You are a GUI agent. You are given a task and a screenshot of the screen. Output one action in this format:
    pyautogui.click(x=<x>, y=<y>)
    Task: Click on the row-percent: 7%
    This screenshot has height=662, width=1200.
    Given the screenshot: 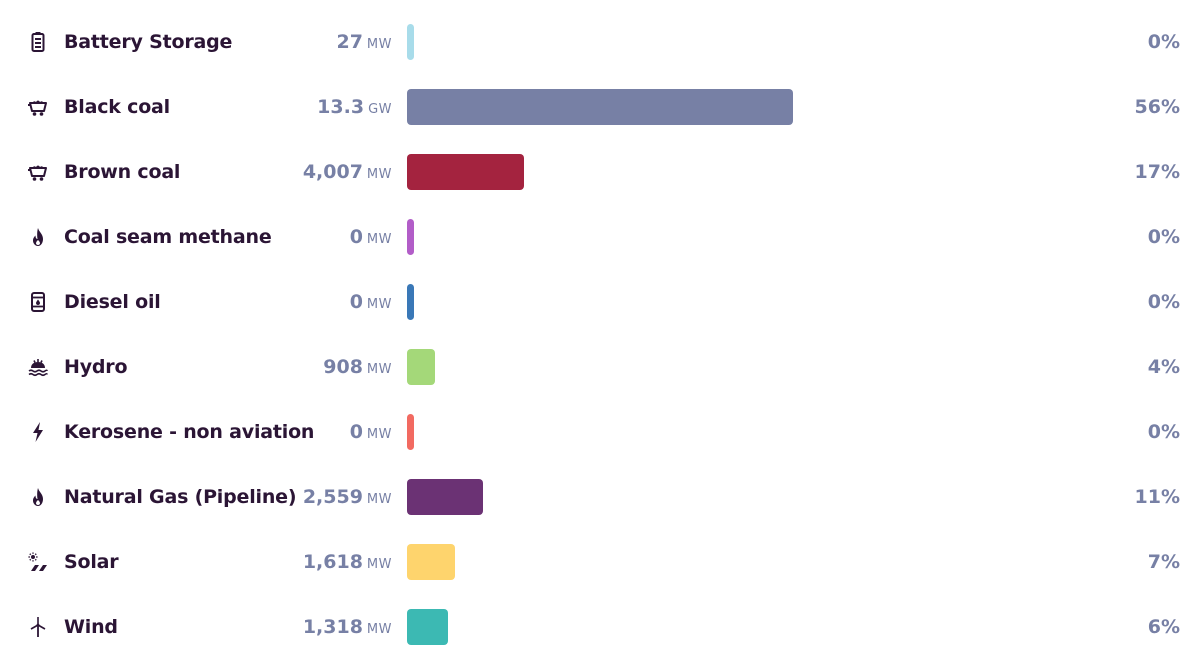 What is the action you would take?
    pyautogui.click(x=1163, y=562)
    